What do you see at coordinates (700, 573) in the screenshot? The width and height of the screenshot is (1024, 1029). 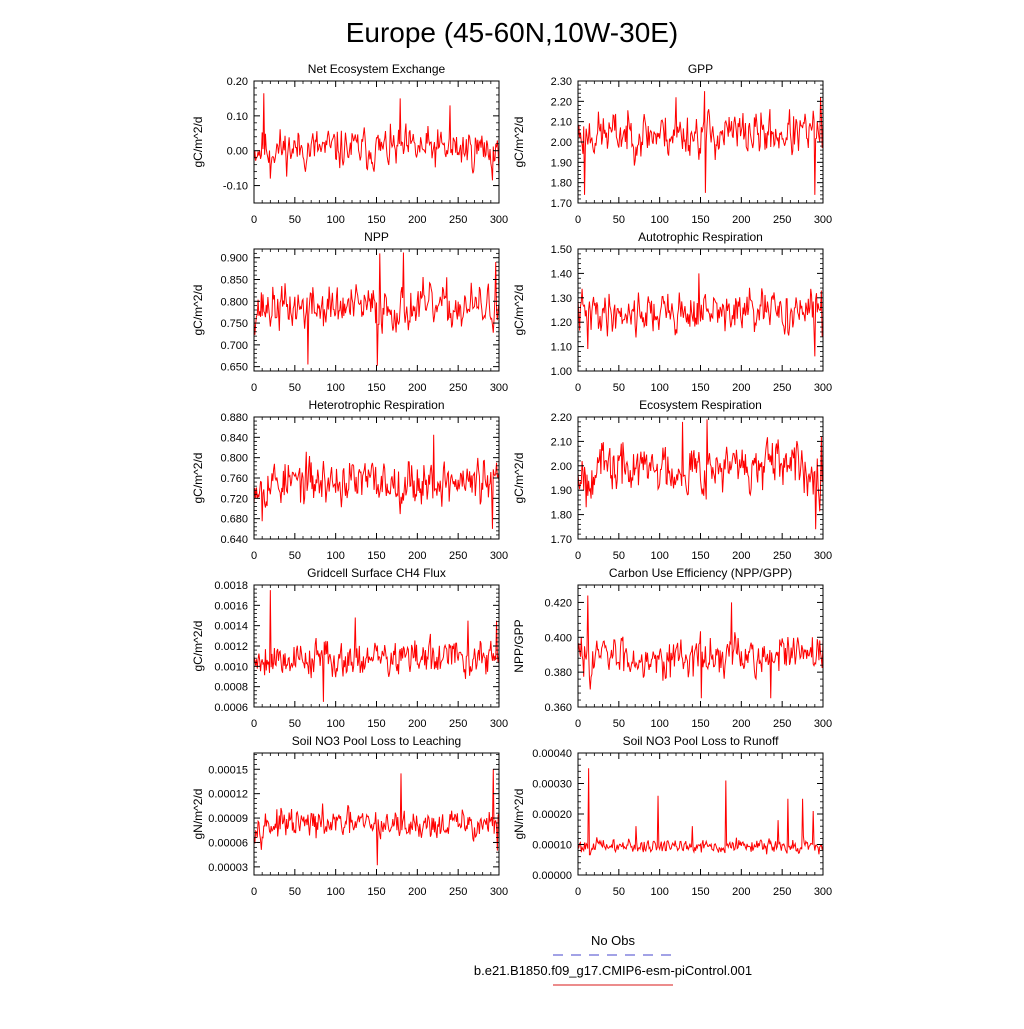 I see `panel-title: Carbon Use Efficiency (NPP/GPP)` at bounding box center [700, 573].